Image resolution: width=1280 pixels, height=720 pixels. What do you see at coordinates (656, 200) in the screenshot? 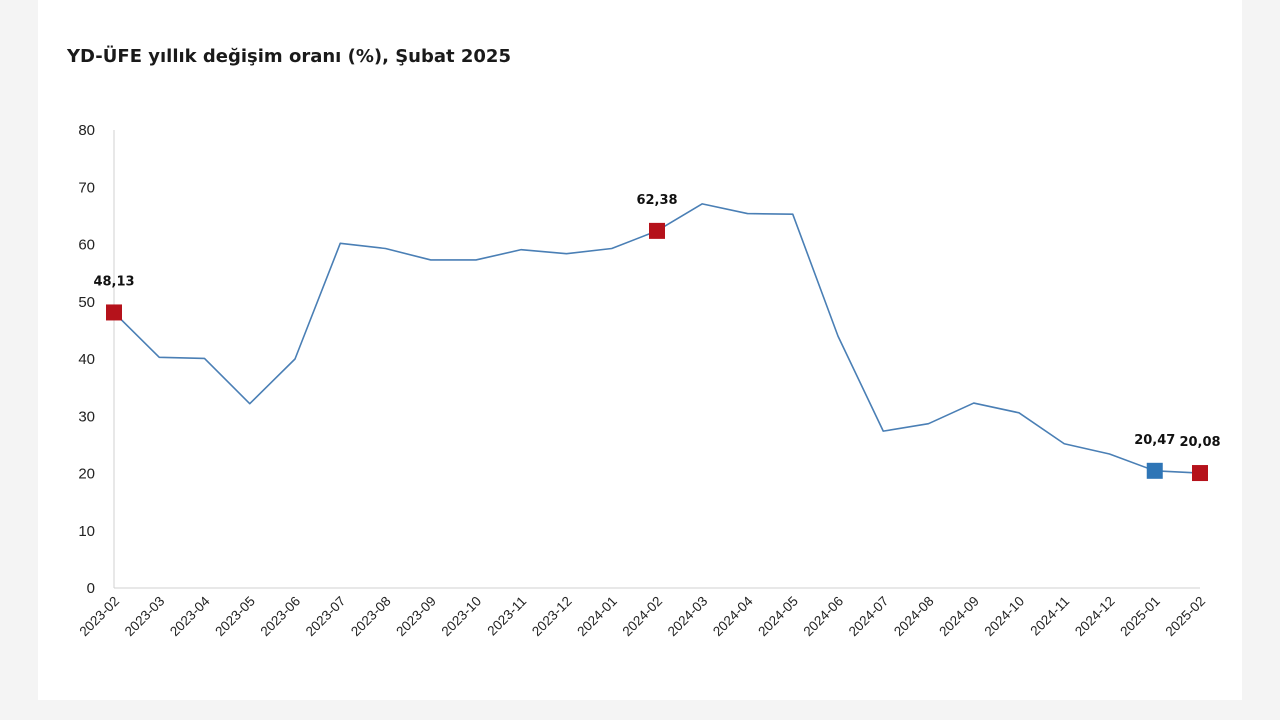
I see `data-label: 62,38` at bounding box center [656, 200].